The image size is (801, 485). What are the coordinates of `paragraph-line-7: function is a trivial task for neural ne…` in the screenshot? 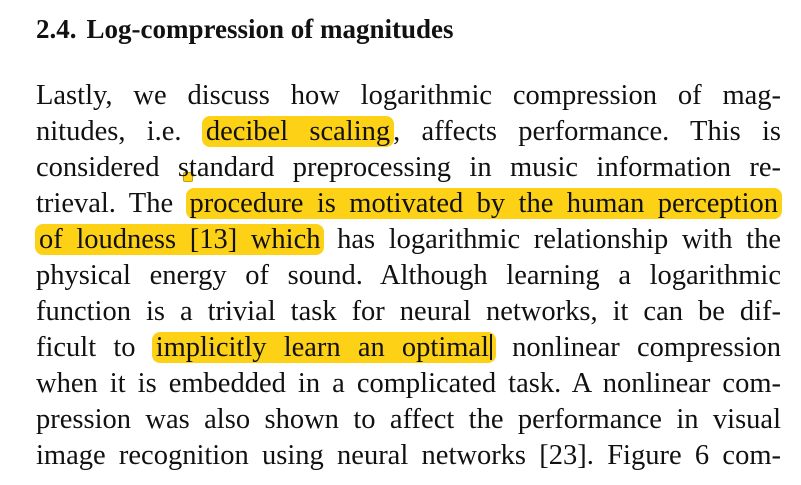 It's located at (408, 312).